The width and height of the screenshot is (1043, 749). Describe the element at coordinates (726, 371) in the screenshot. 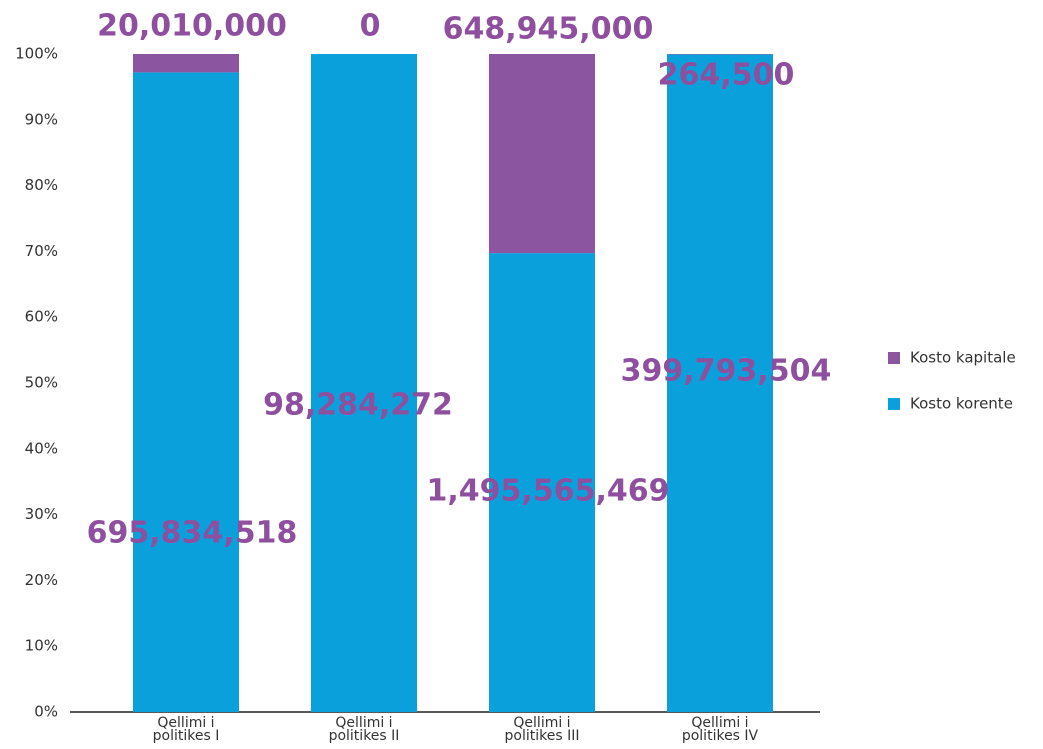

I see `data-label: 399,793,504` at that location.